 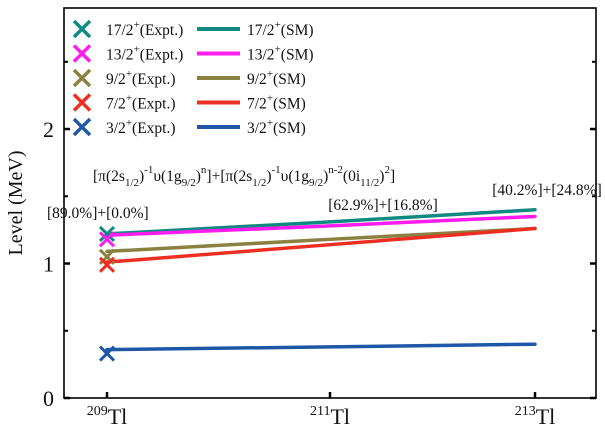 I want to click on legend-expt-label: 17/2+(Expt.), so click(x=144, y=29).